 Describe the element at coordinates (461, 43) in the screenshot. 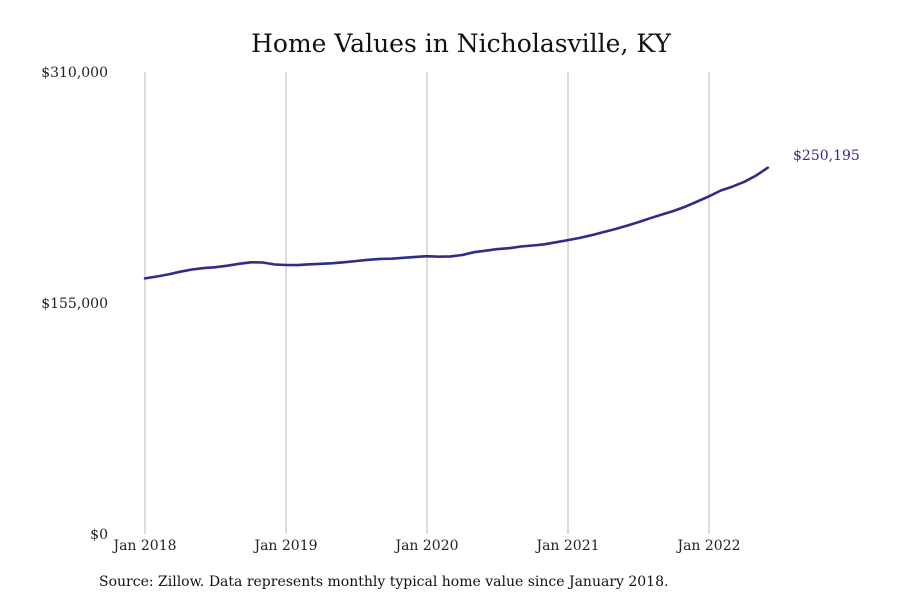

I see `chart-title: Home Values in Nicholasville, KY` at that location.